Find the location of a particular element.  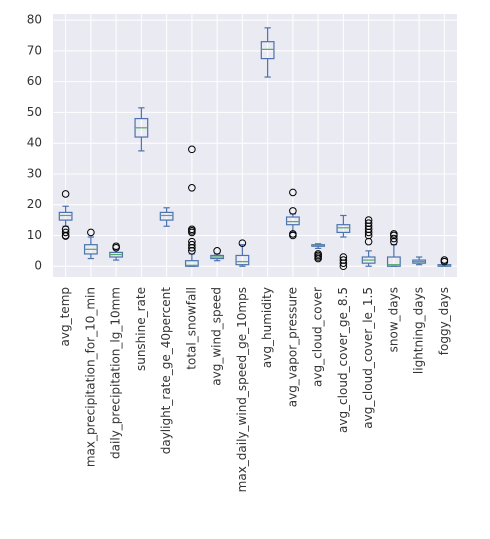

x-tick-label: snow_days is located at coordinates (393, 319).